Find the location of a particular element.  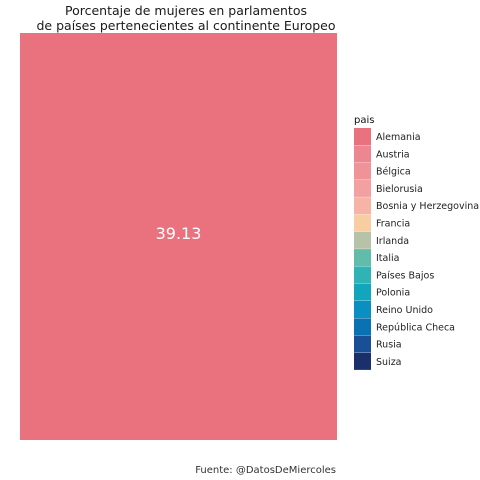

legend-label: Irlanda is located at coordinates (392, 241).